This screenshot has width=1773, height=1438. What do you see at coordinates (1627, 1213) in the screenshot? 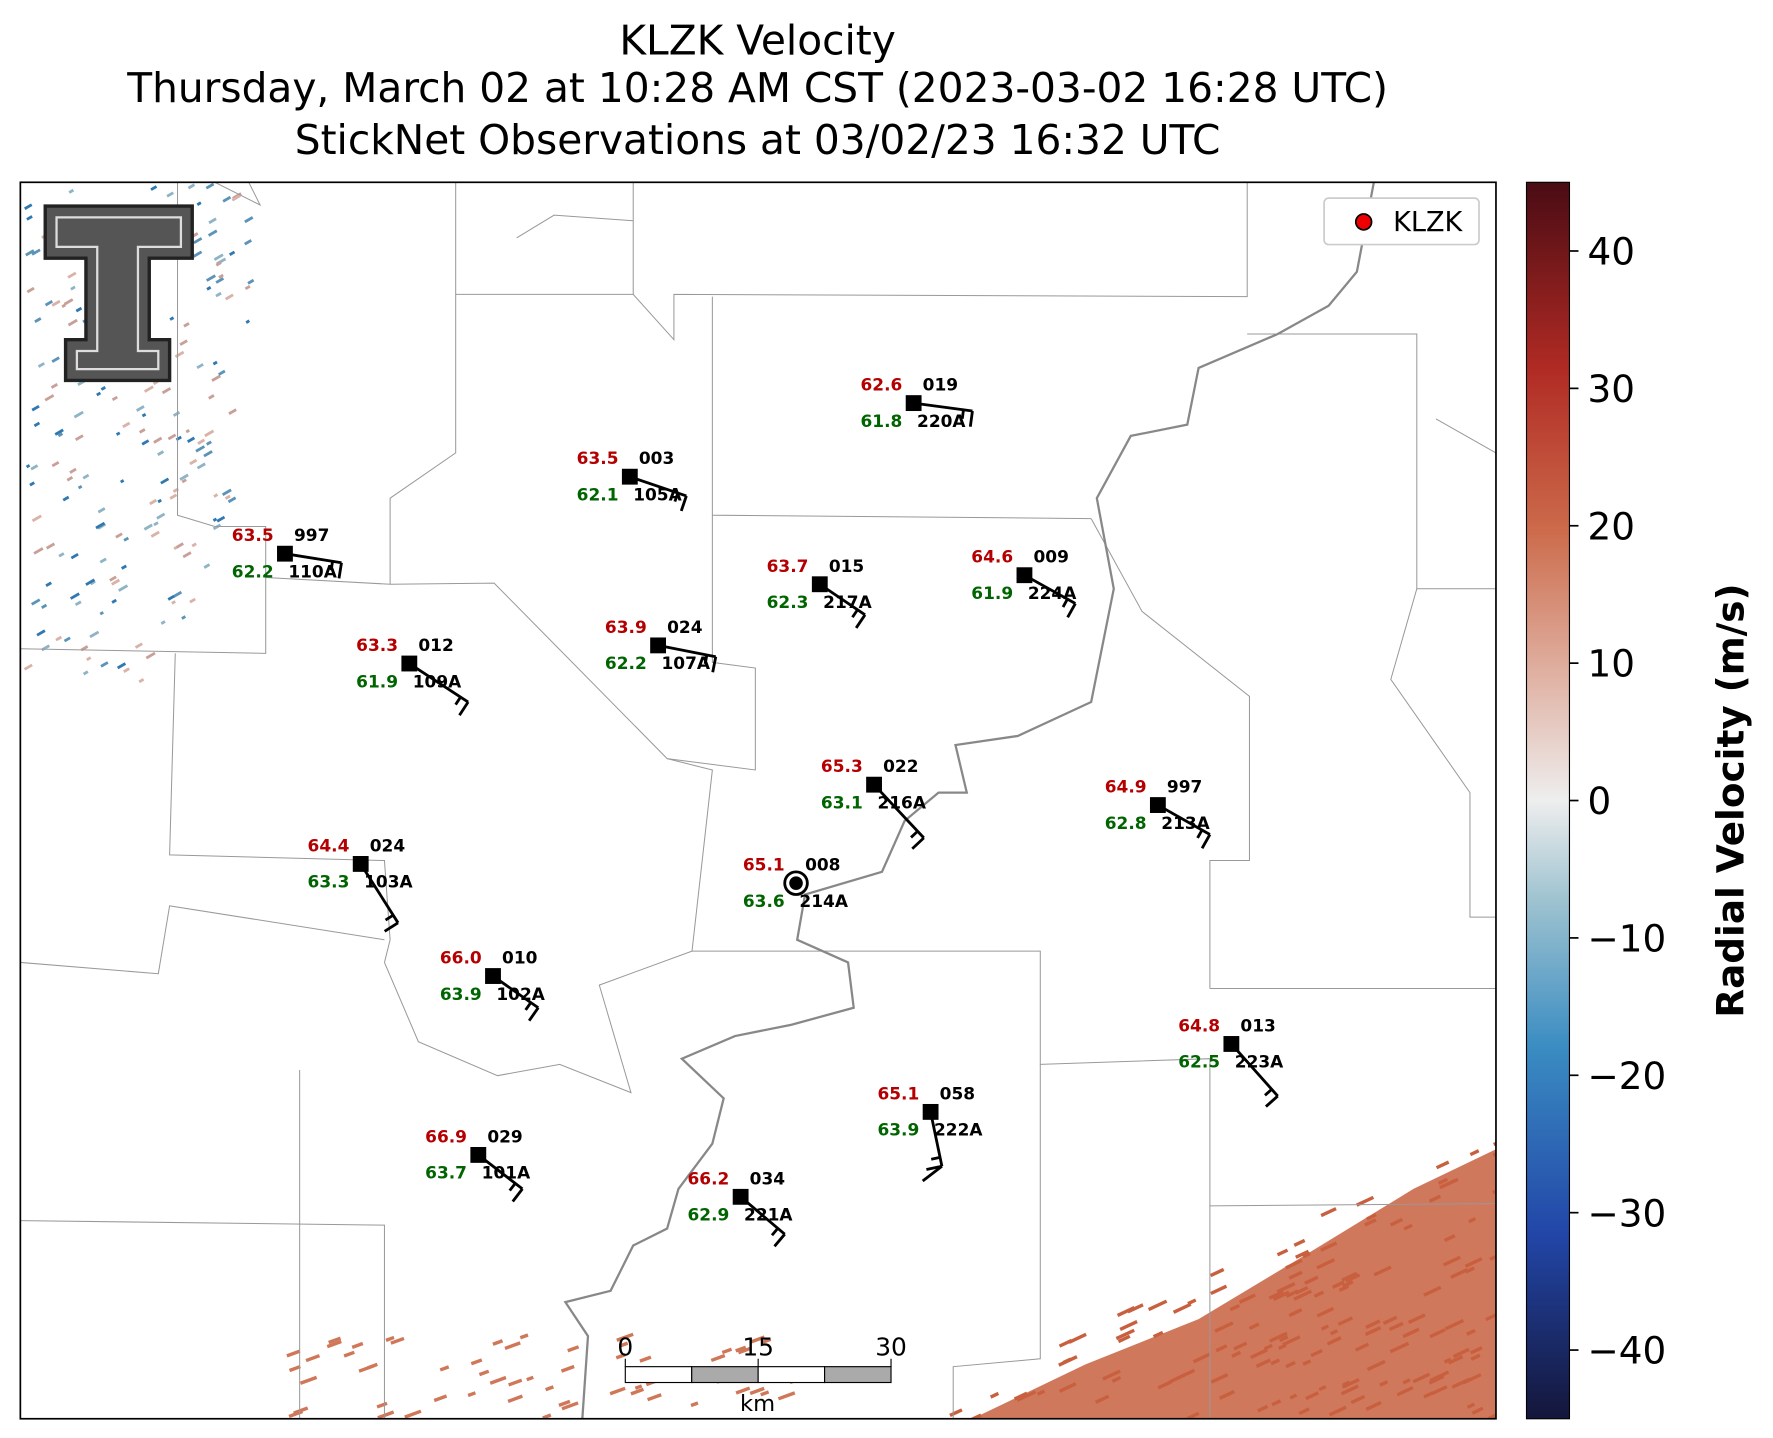
I see `colorbar-tick-label: −30` at bounding box center [1627, 1213].